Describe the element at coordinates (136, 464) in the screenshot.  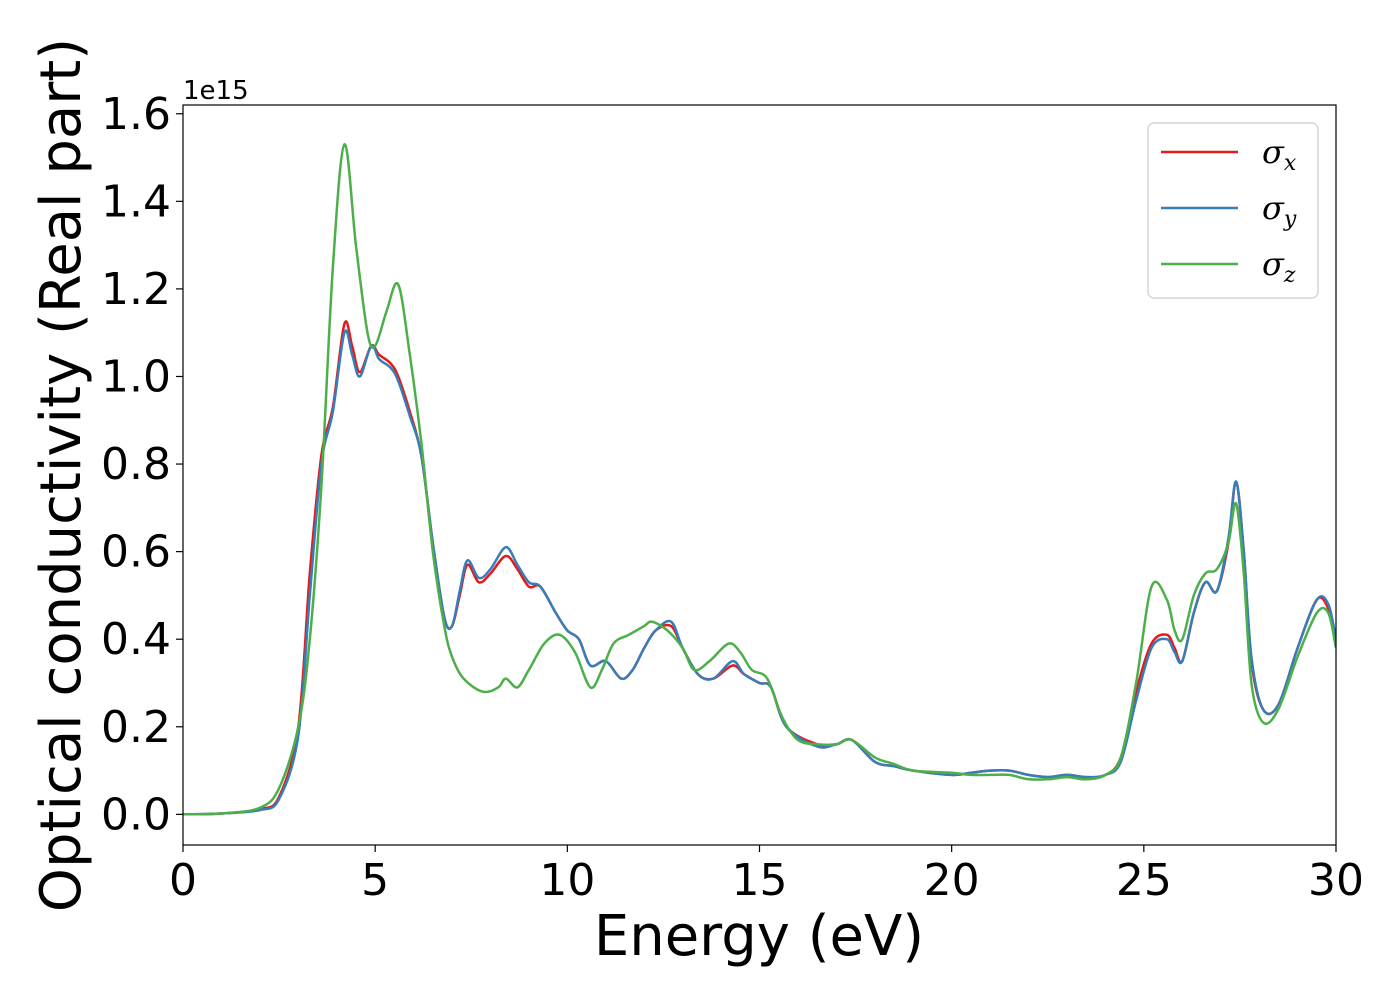
I see `y-tick-label: 0.8` at that location.